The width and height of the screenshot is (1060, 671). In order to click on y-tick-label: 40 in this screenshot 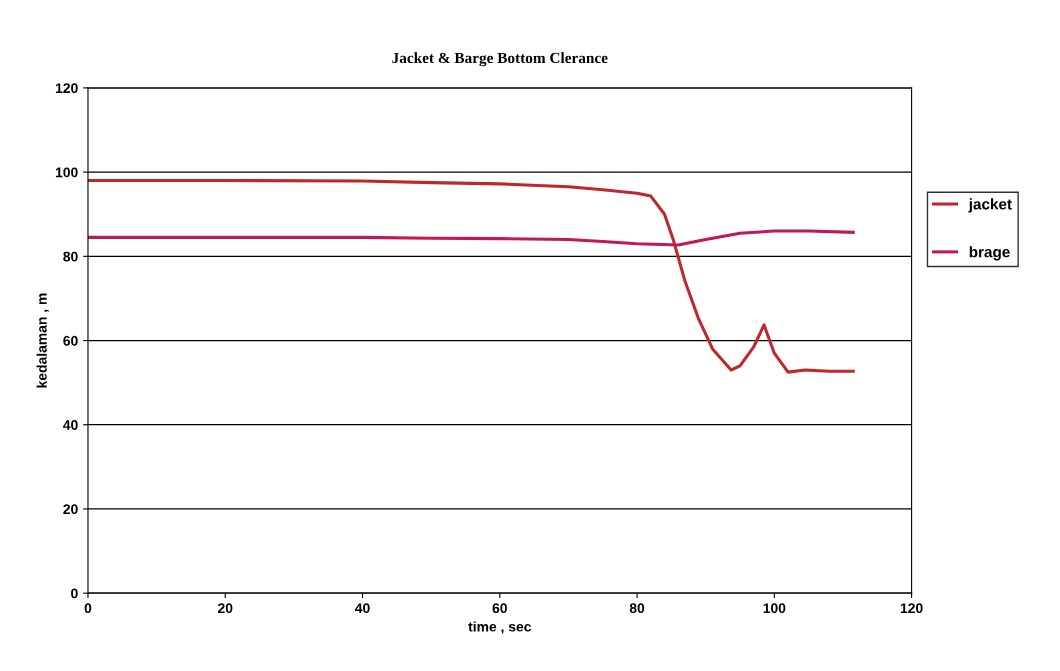, I will do `click(70, 425)`.